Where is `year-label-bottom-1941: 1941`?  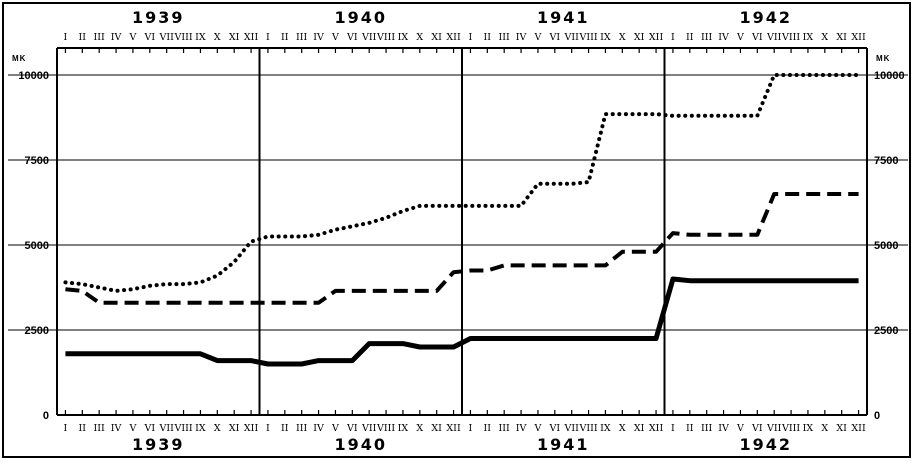
year-label-bottom-1941: 1941 is located at coordinates (563, 444).